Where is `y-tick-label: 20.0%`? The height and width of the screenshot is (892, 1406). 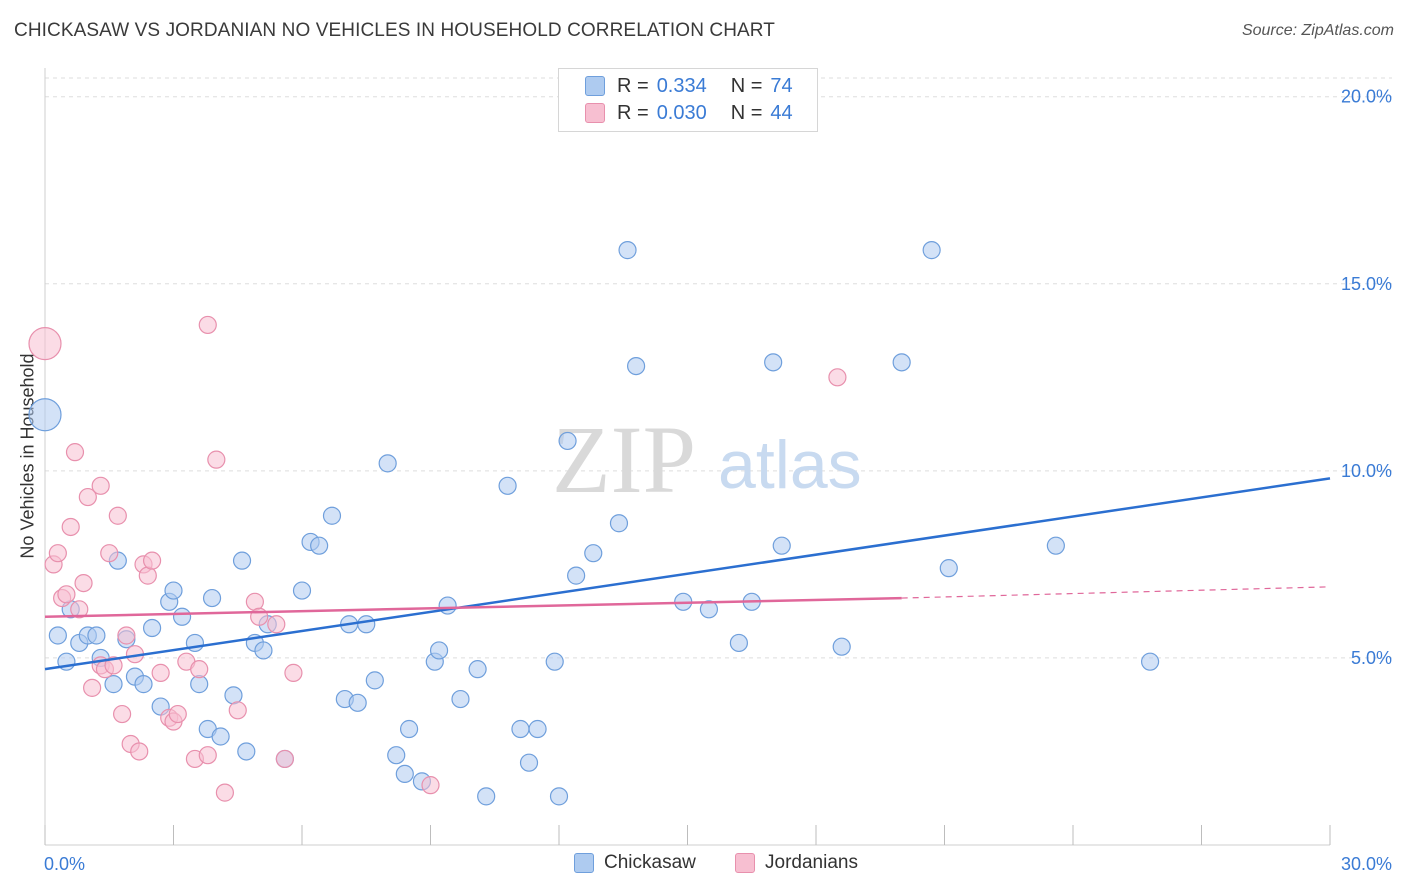 y-tick-label: 20.0% is located at coordinates (1366, 97).